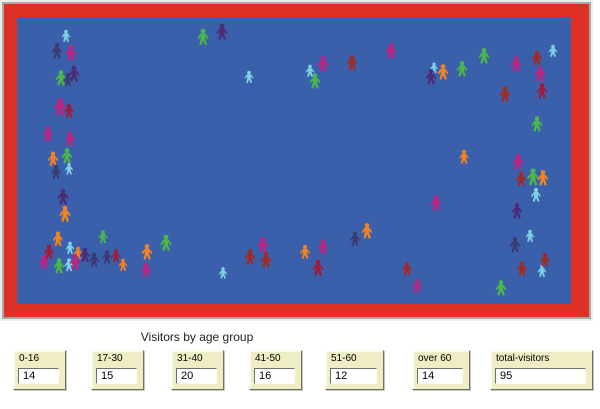 The width and height of the screenshot is (600, 409). I want to click on monitor-value: 12, so click(353, 376).